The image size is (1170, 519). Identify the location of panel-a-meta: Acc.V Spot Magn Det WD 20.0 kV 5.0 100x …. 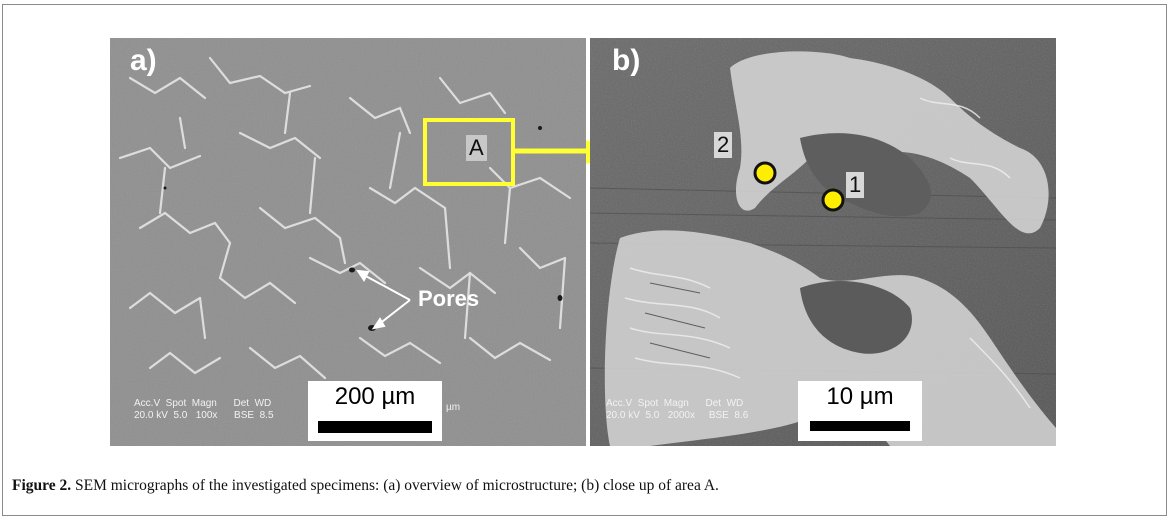
(204, 410).